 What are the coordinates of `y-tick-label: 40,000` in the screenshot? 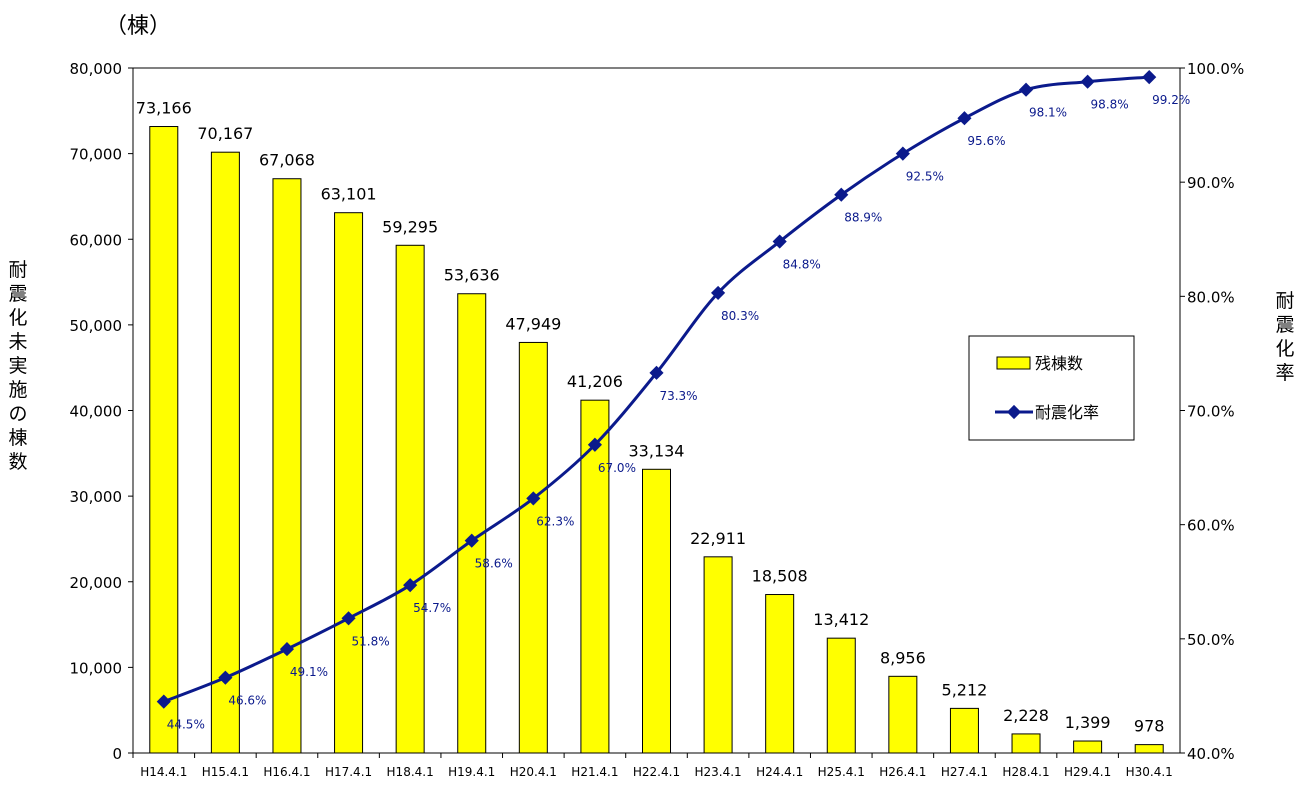 It's located at (96, 412).